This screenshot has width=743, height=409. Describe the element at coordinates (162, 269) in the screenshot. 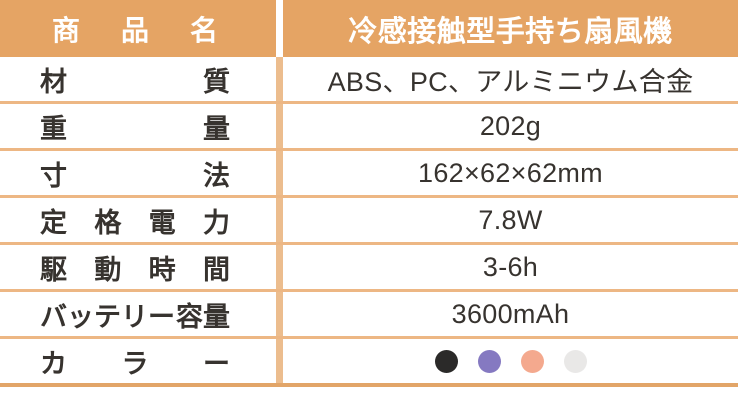

I see `label-segment: 時` at that location.